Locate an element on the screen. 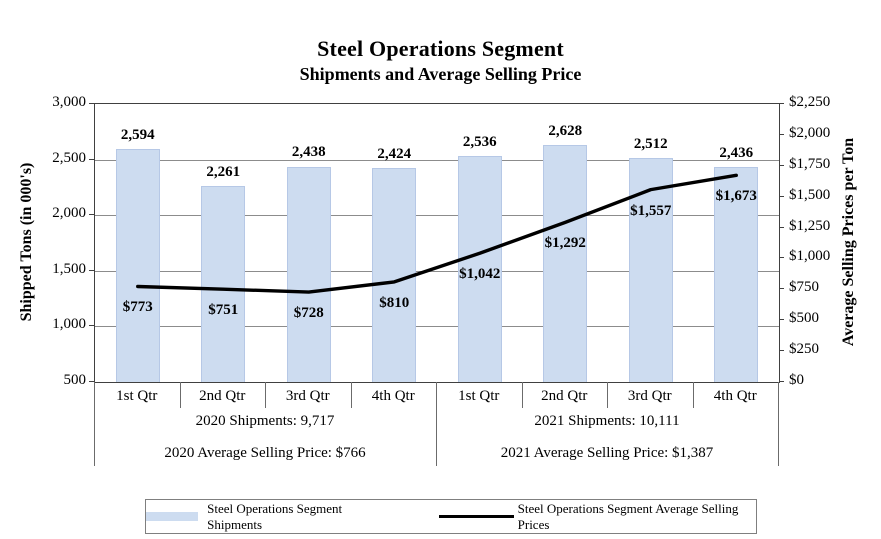 The image size is (881, 539). bar-value-label: 2,628 is located at coordinates (565, 131).